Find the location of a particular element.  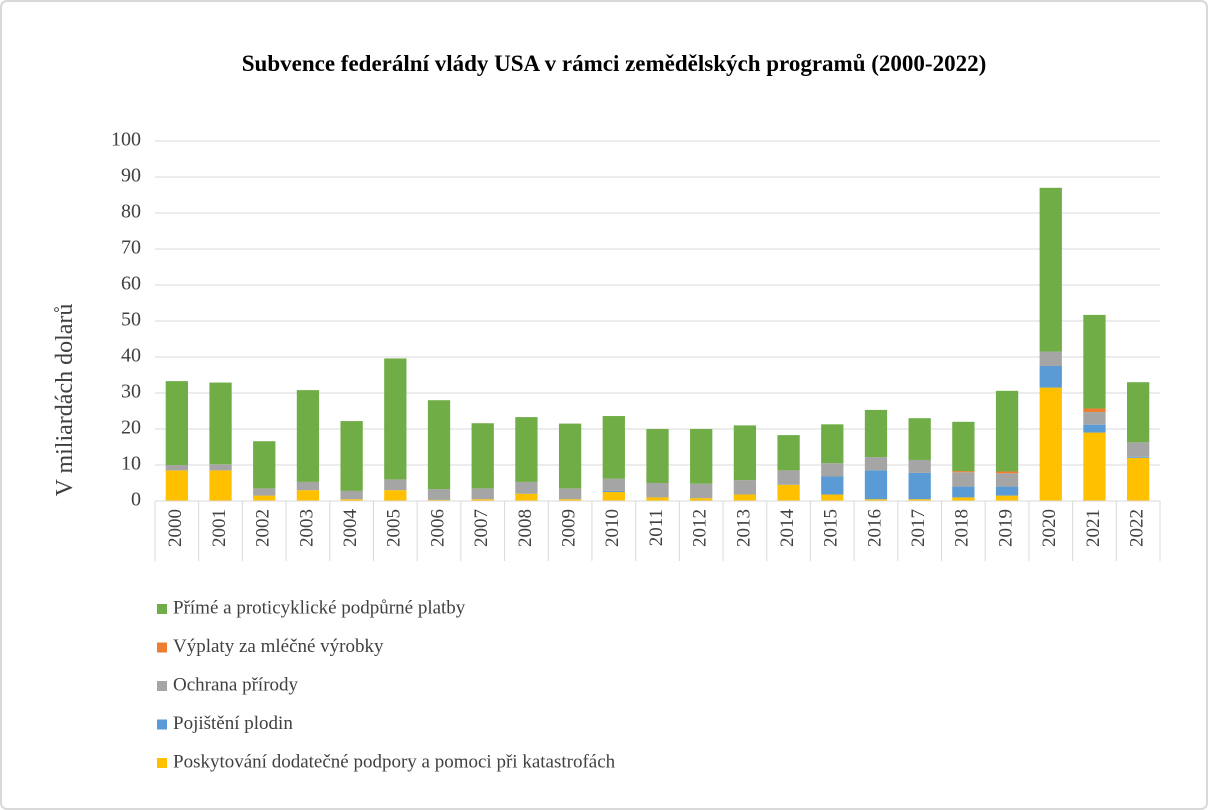

x-tick-label: 2019 is located at coordinates (1005, 528).